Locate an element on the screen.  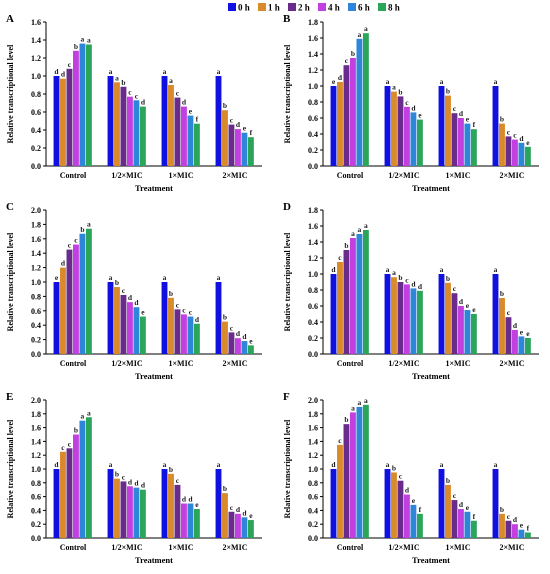
x-tick-label: Control is located at coordinates (73, 363).